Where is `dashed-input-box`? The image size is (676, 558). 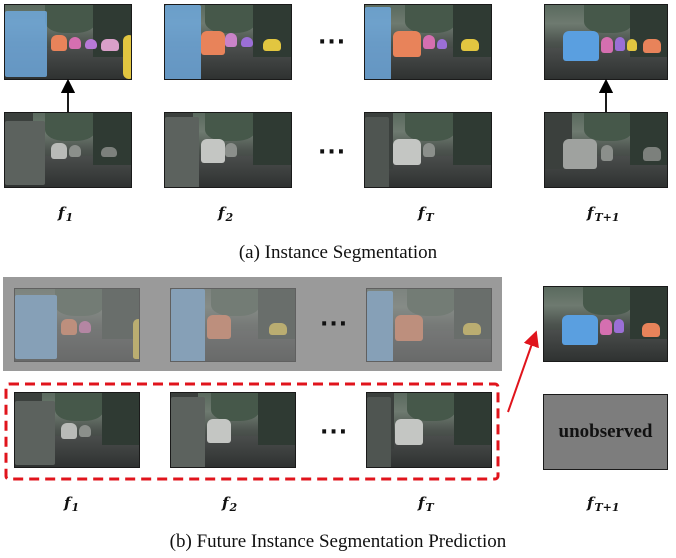
dashed-input-box is located at coordinates (252, 431).